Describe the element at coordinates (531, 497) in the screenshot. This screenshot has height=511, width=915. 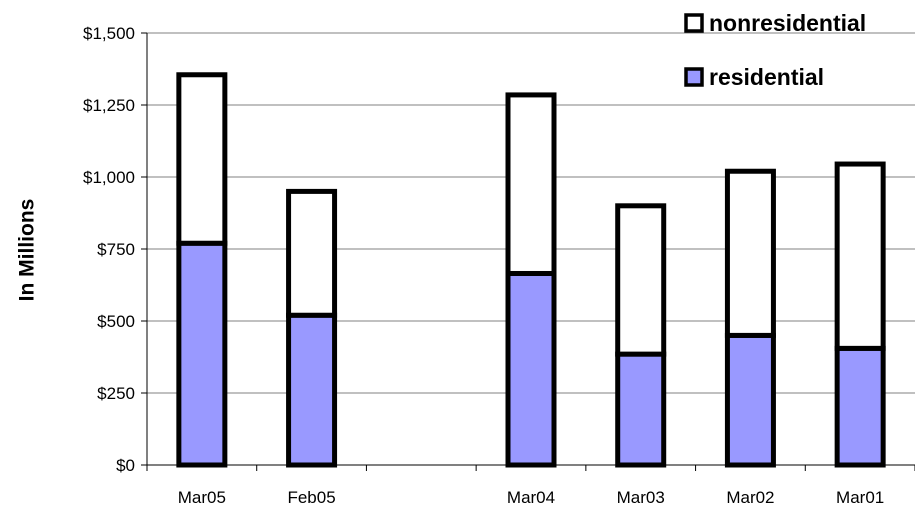
I see `x-tick-label: Mar04` at that location.